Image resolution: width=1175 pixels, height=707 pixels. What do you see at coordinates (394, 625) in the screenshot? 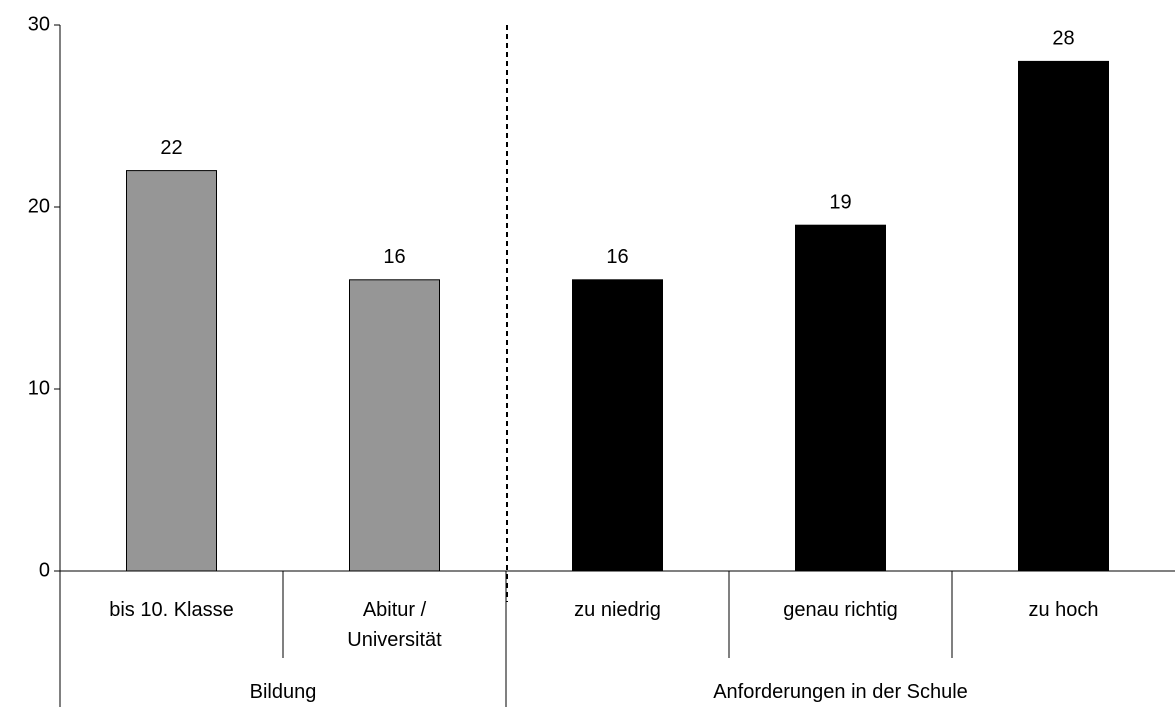
I see `x-tick-label: Abitur / Universität` at bounding box center [394, 625].